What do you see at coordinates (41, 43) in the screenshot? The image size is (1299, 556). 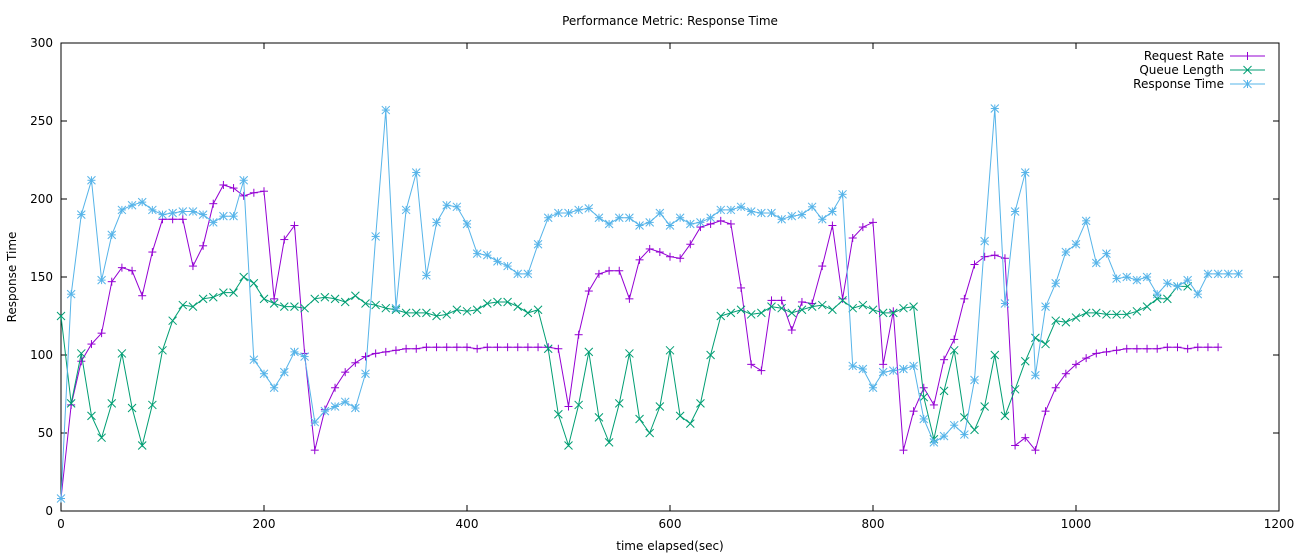 I see `y-tick-label: 300` at bounding box center [41, 43].